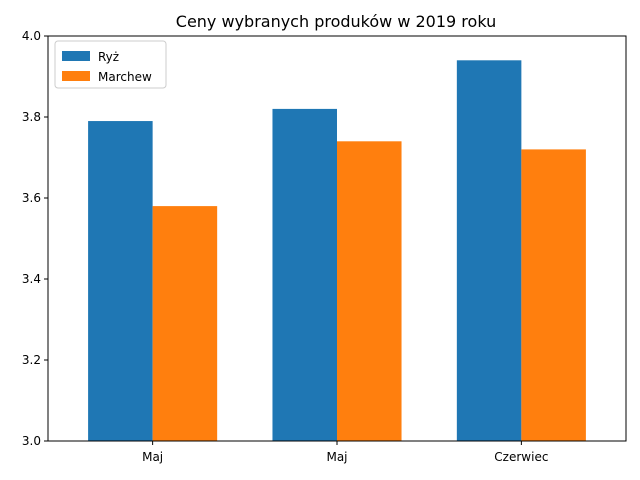  I want to click on y-tick-label-2: 3.4, so click(31, 279).